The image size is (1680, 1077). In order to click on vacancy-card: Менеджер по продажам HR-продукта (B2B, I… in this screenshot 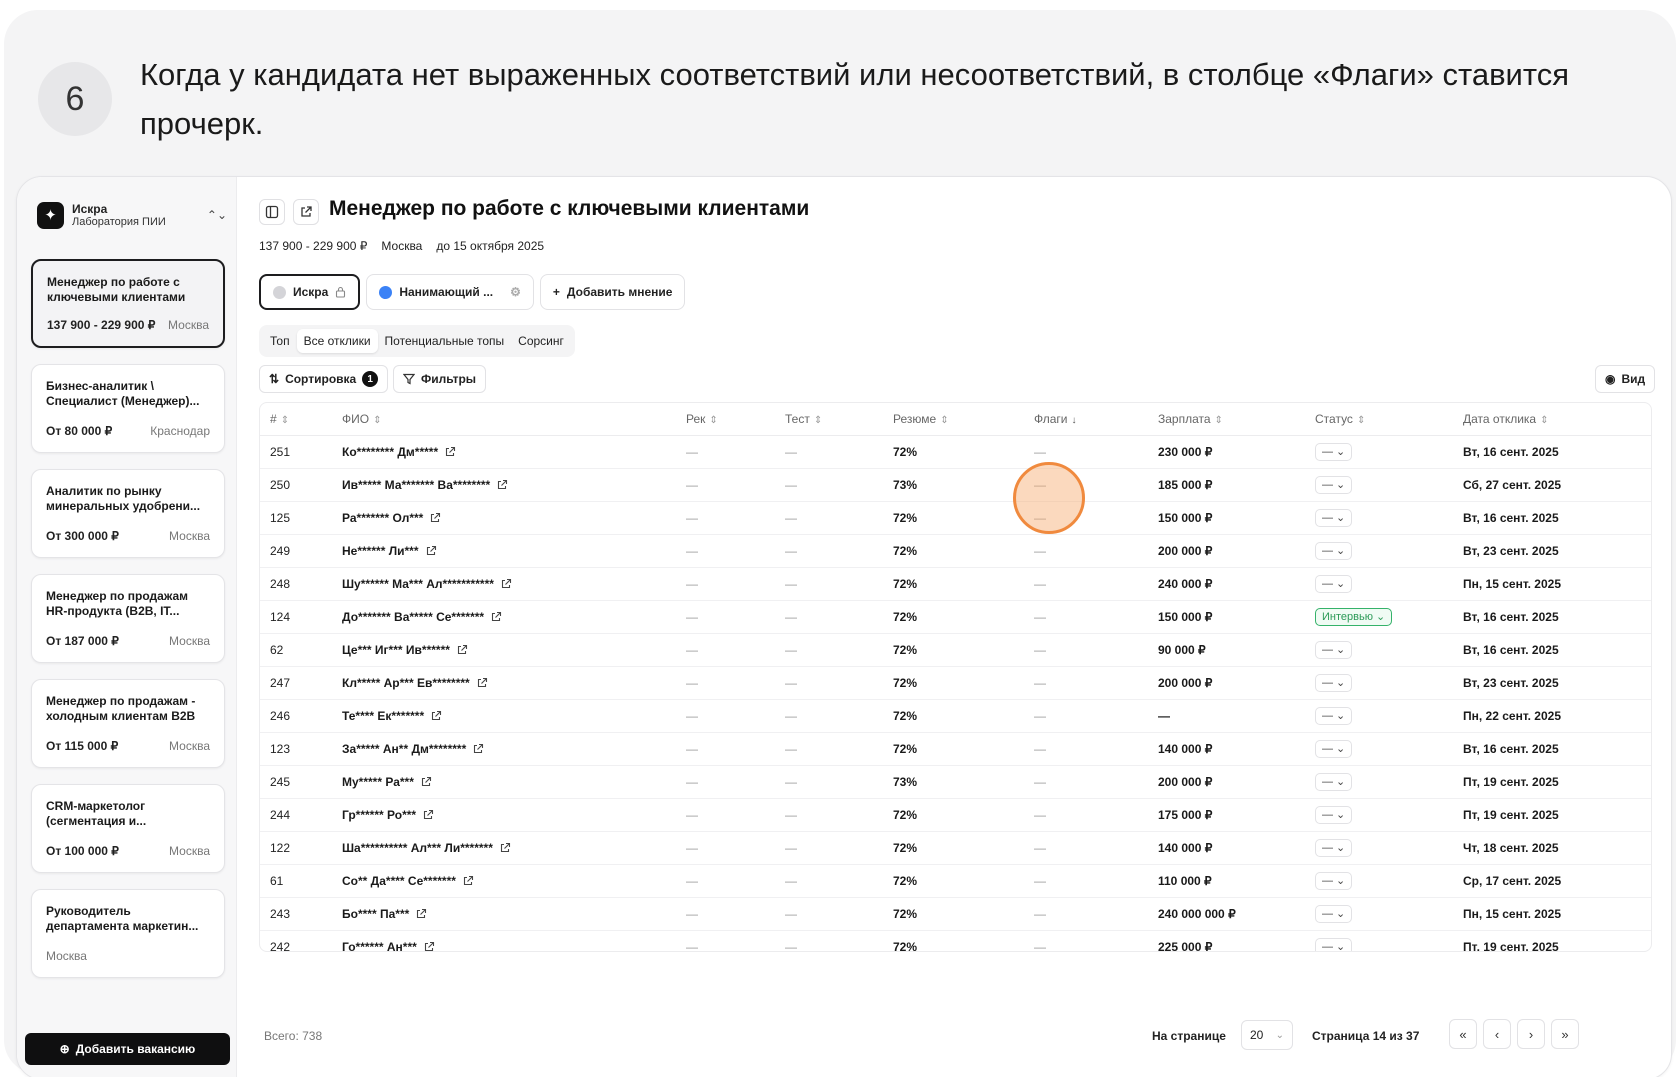, I will do `click(128, 618)`.